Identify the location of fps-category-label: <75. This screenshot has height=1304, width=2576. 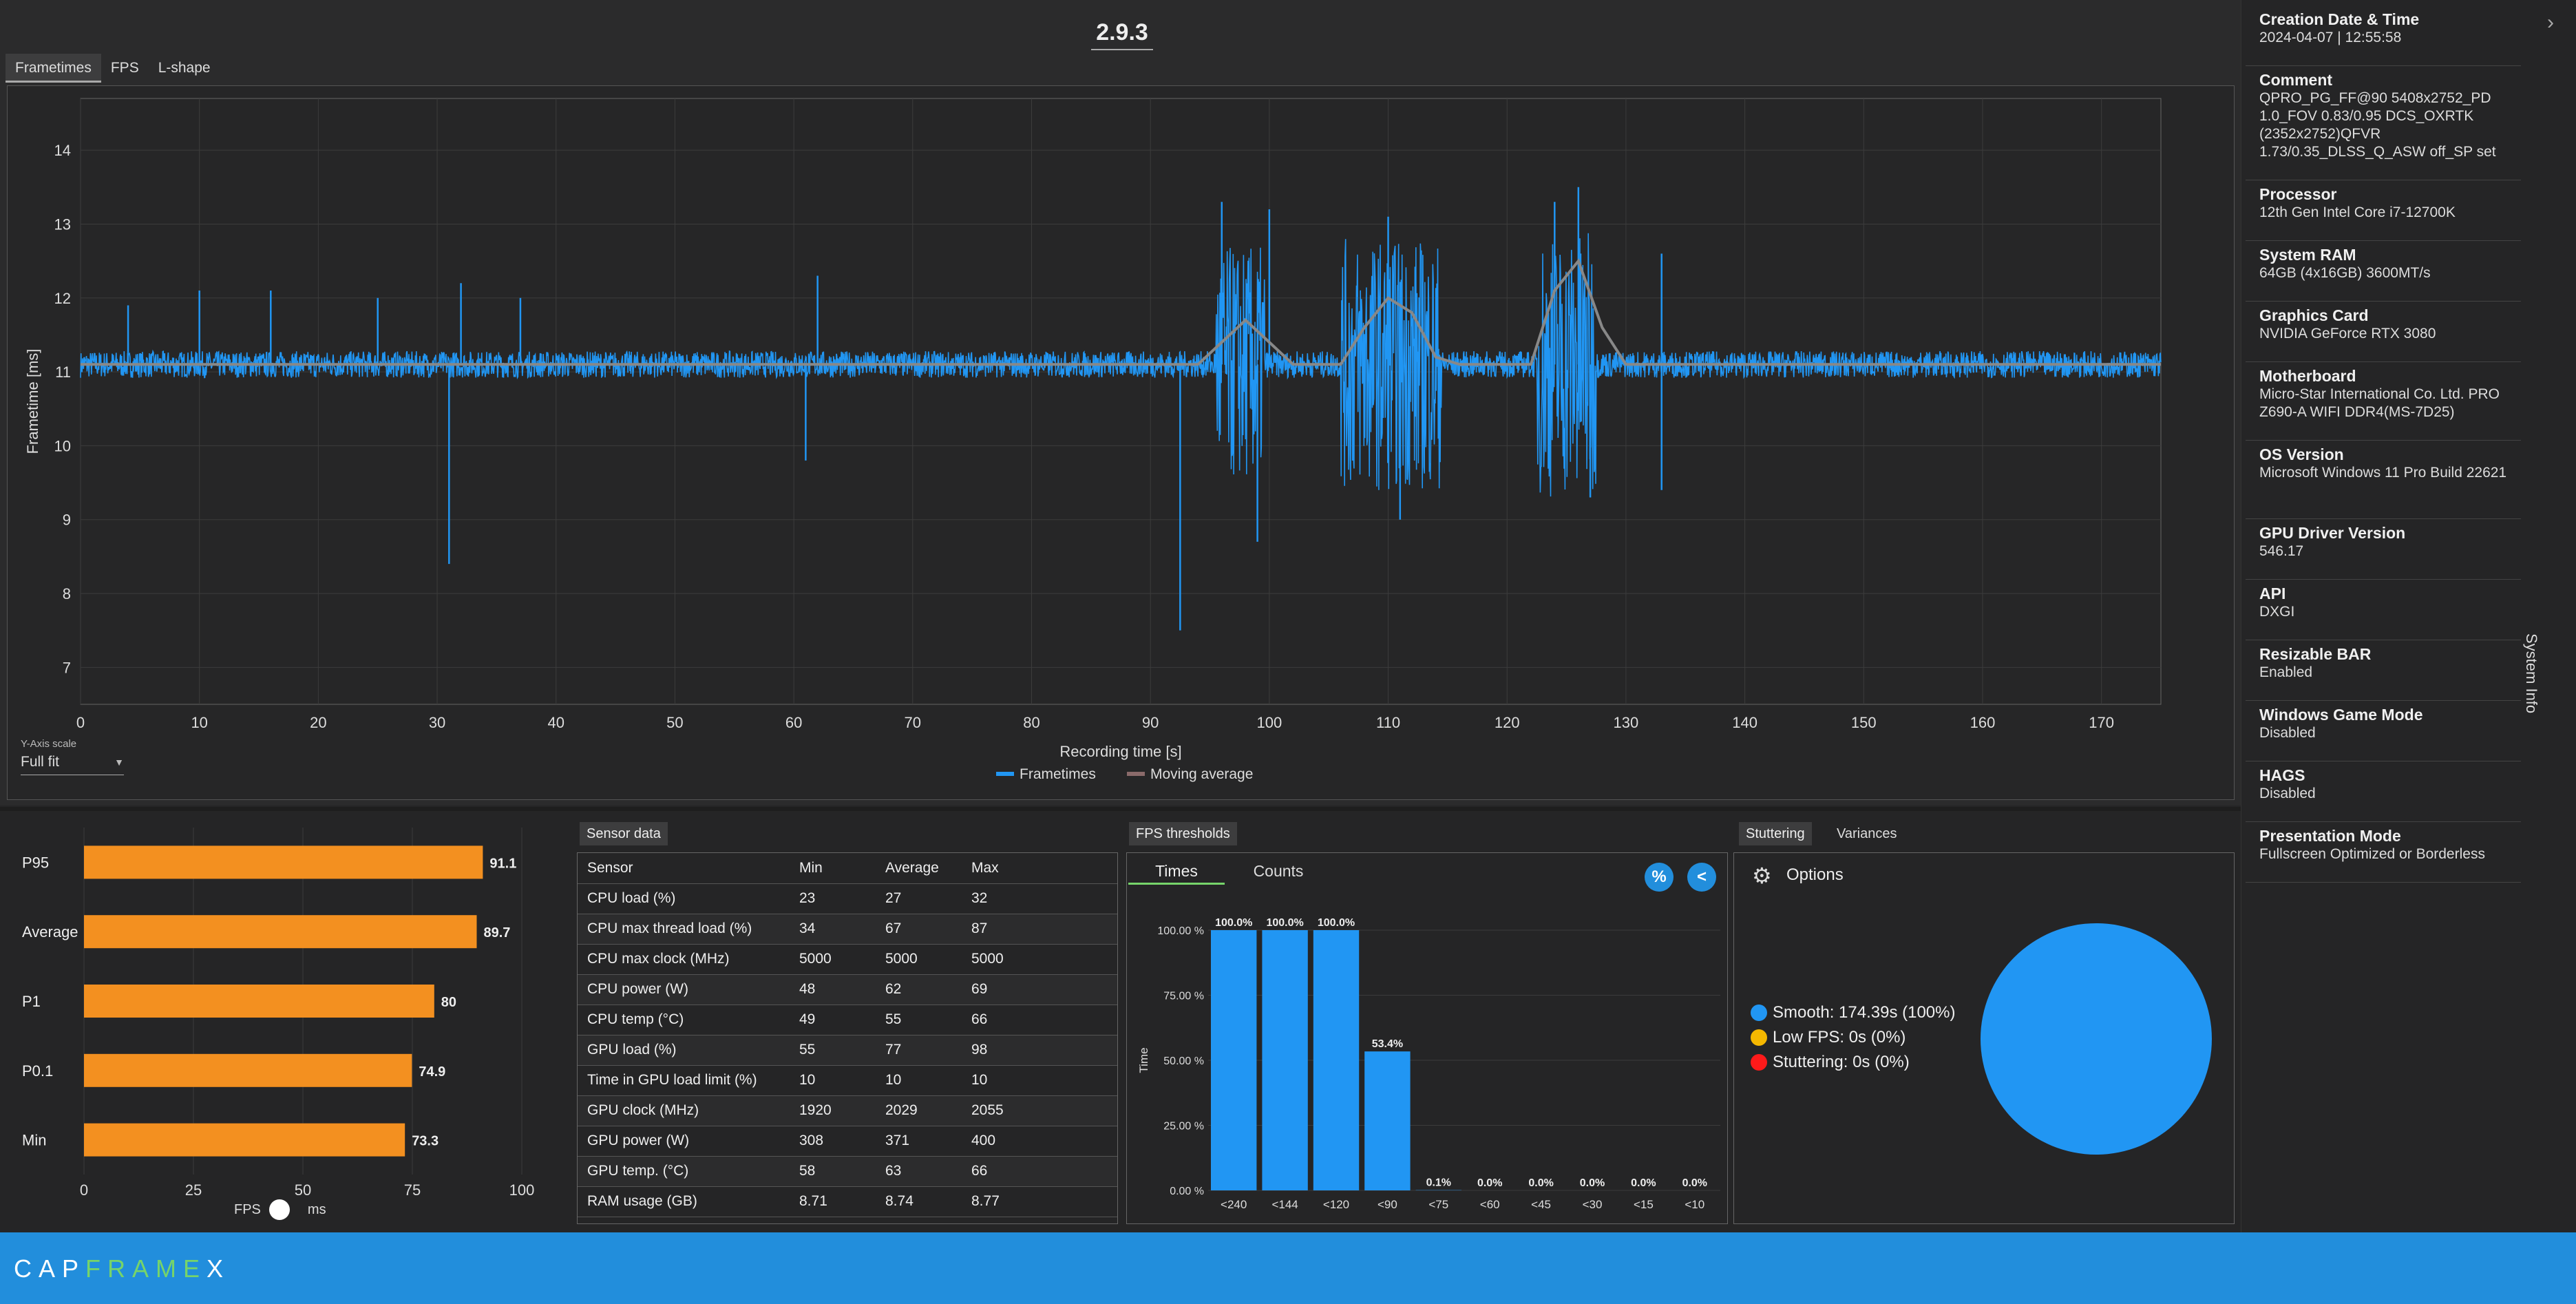
(1438, 1204).